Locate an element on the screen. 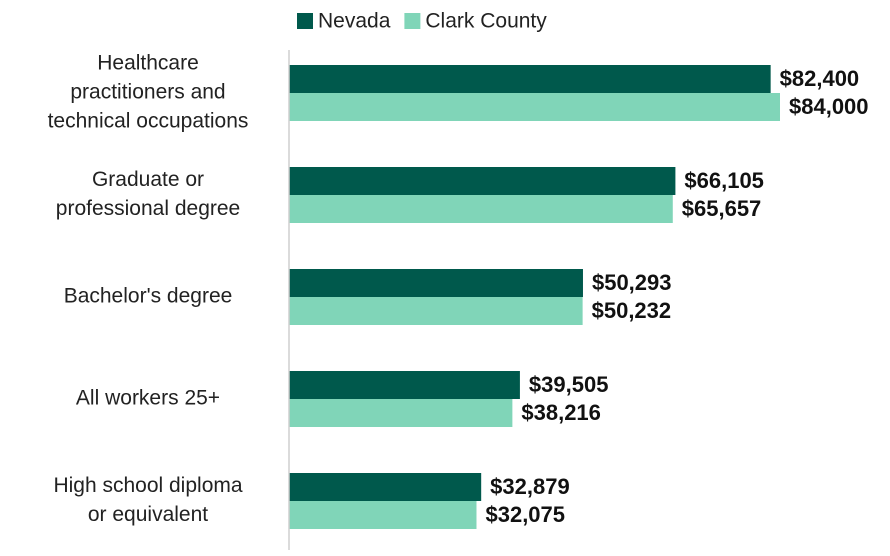 The image size is (890, 556). category-label: Bachelor's degree is located at coordinates (148, 296).